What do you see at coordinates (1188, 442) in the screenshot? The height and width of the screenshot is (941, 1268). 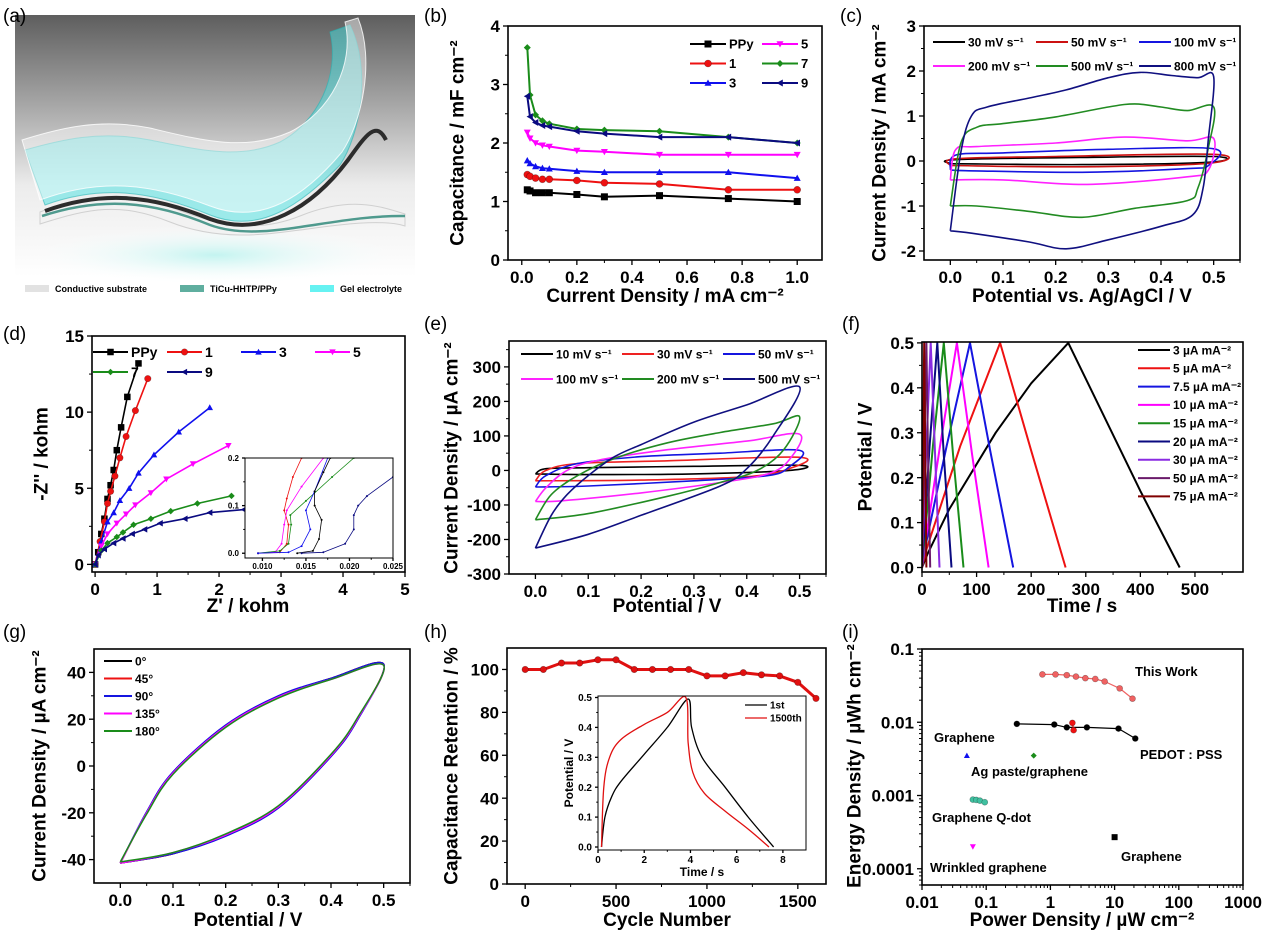 I see `legend-item: 20 µA mA⁻²` at bounding box center [1188, 442].